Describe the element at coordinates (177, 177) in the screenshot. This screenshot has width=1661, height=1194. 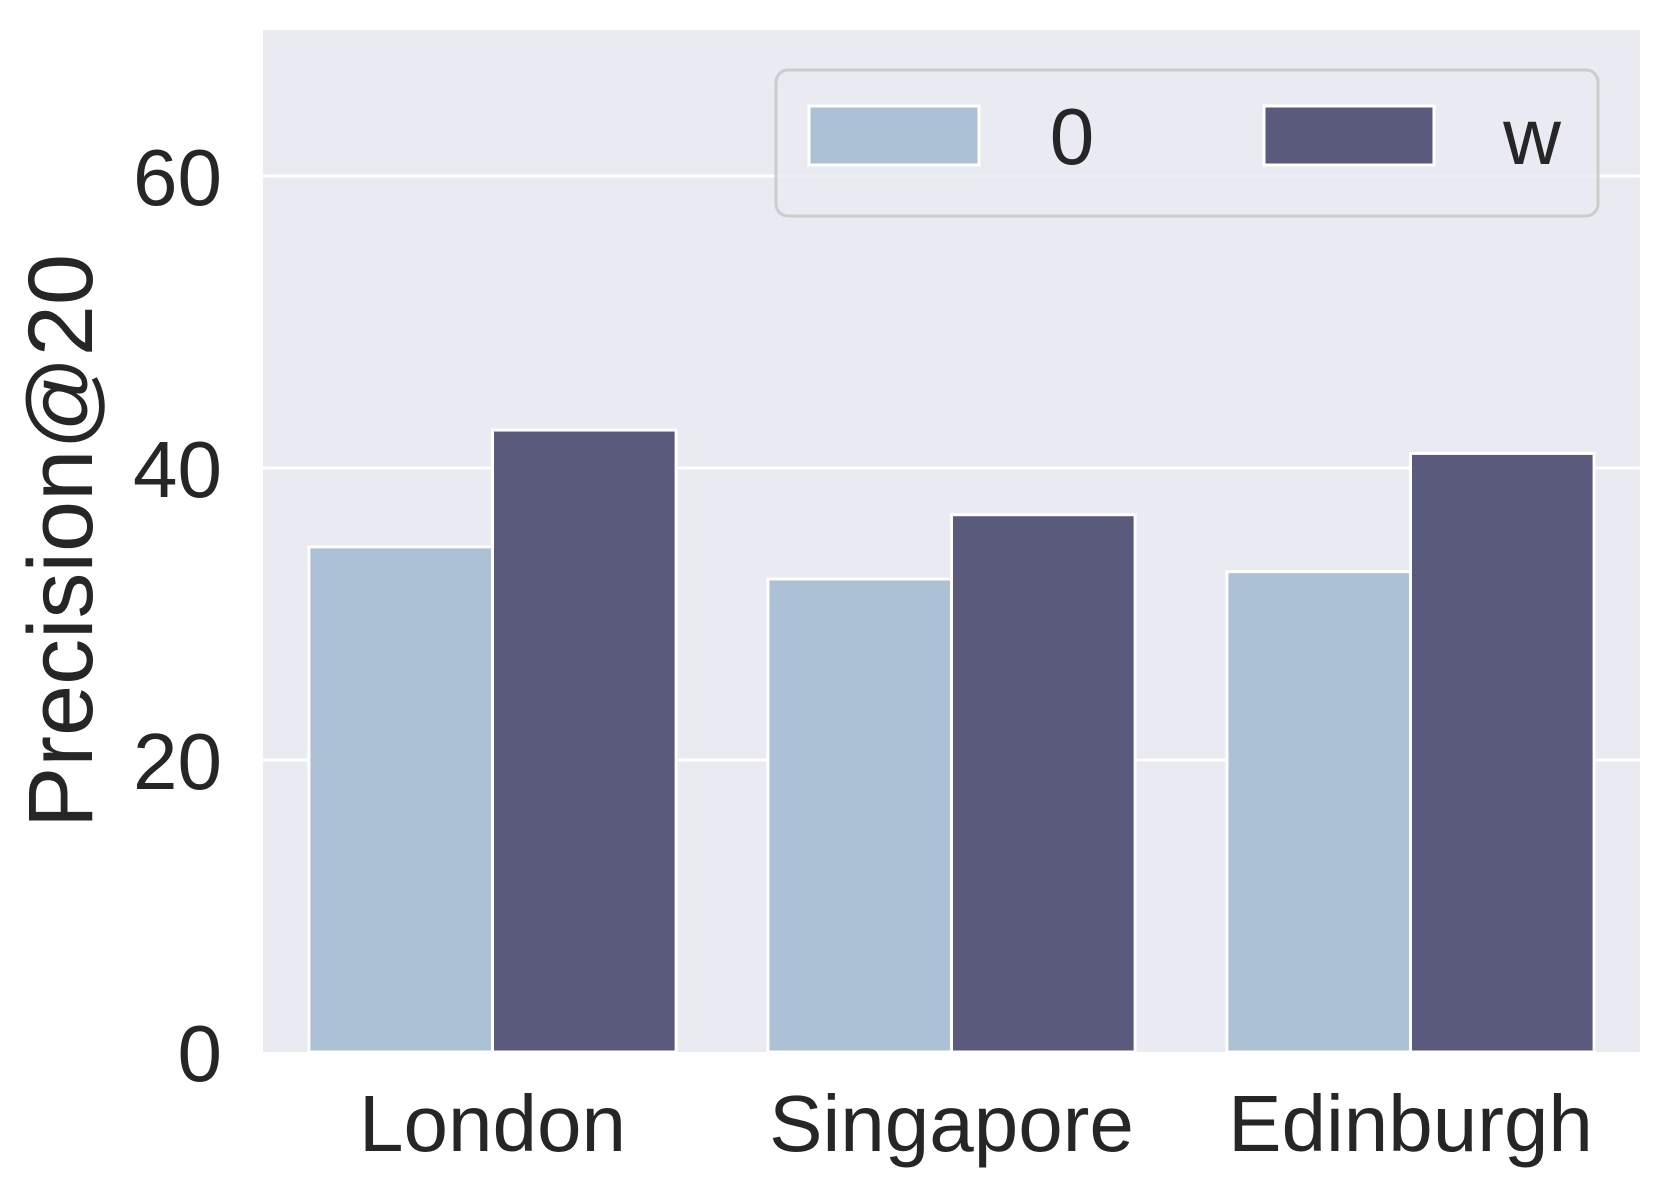
I see `y-tick-label-60: 60` at that location.